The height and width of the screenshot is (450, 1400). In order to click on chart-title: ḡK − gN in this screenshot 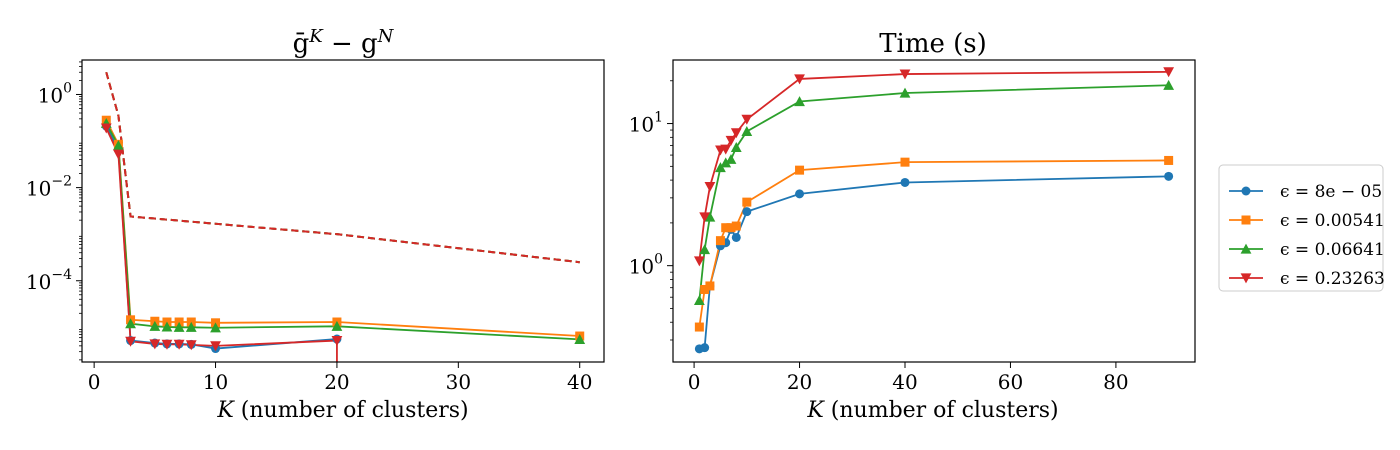, I will do `click(344, 42)`.